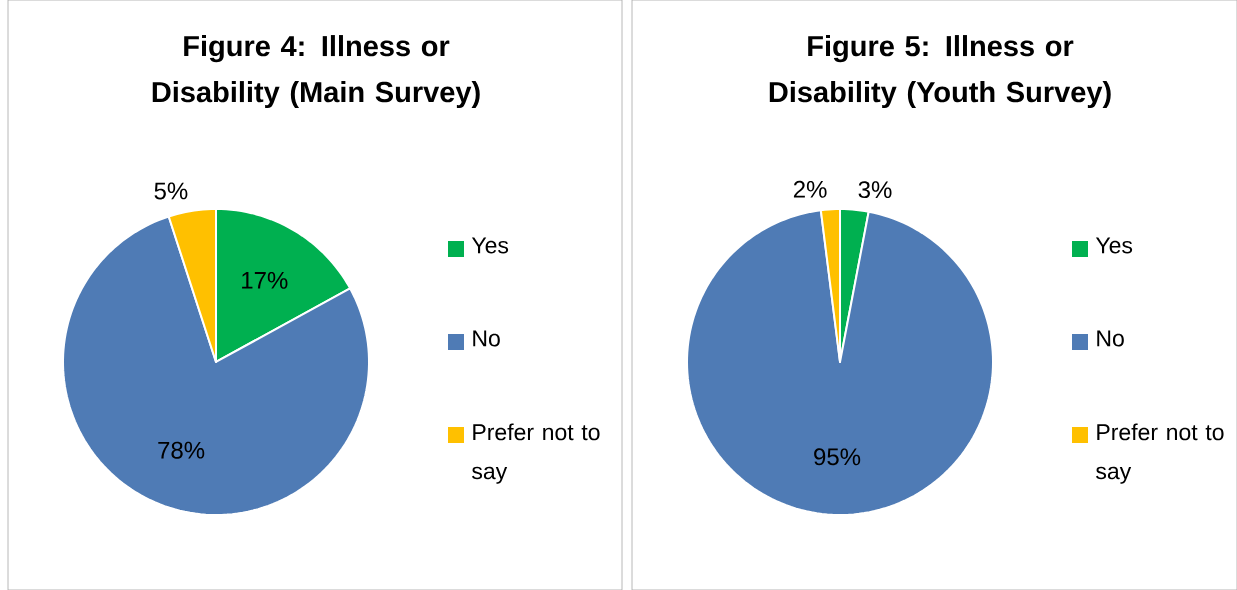 This screenshot has height=590, width=1237. Describe the element at coordinates (837, 457) in the screenshot. I see `data-label: 95%` at that location.